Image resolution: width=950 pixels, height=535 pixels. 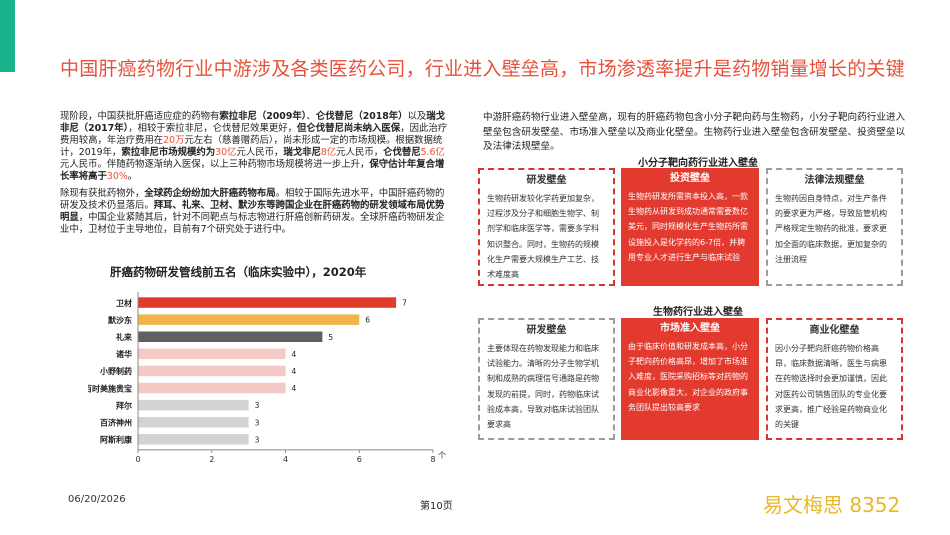 I want to click on category-label: 阿斯利康, so click(x=116, y=440).